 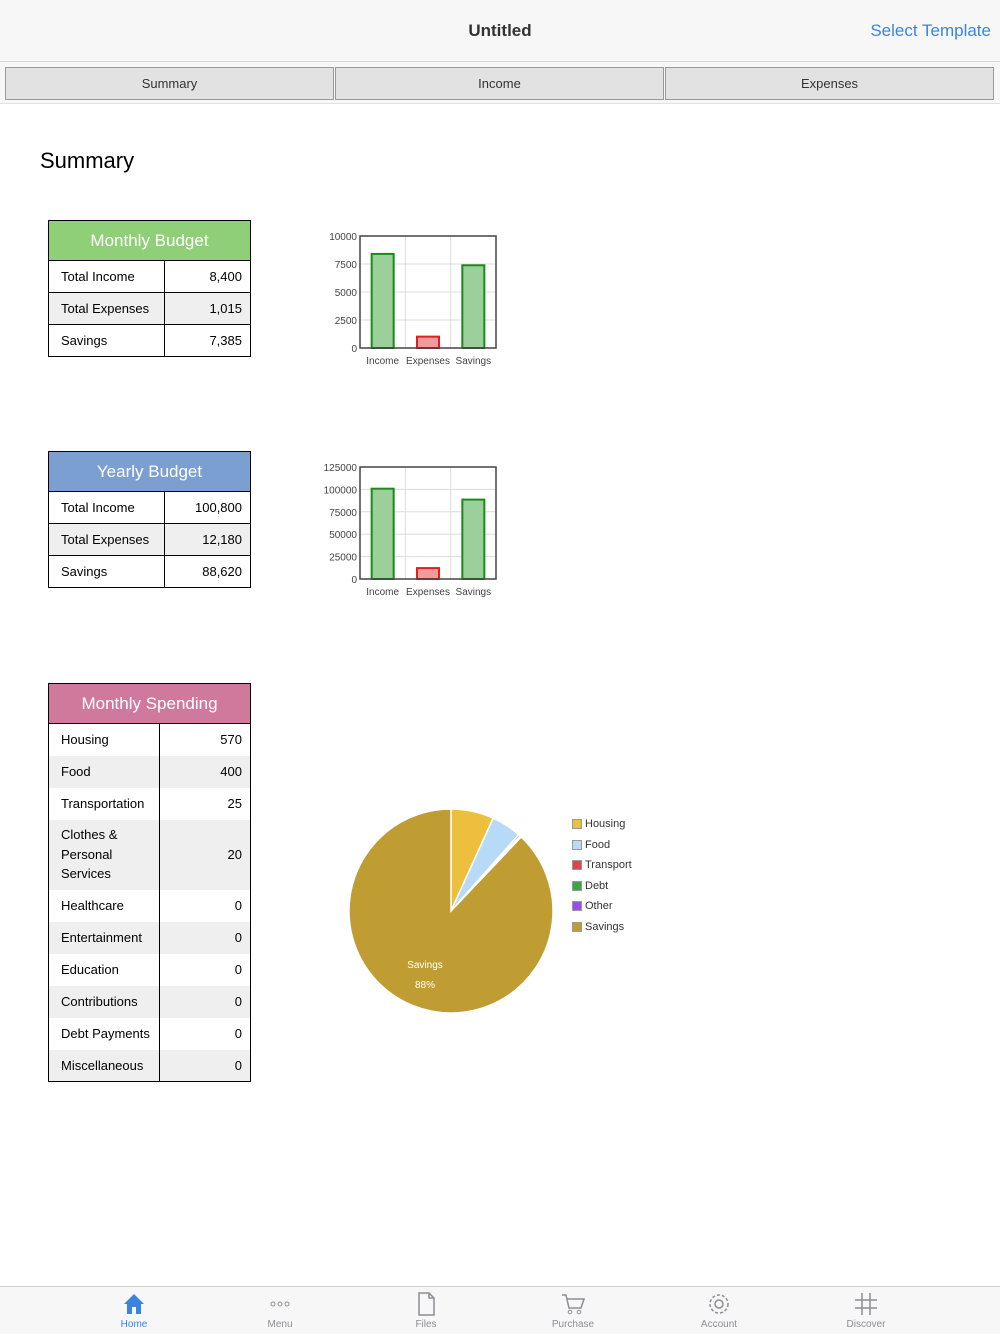 What do you see at coordinates (597, 885) in the screenshot?
I see `legend-label: Debt` at bounding box center [597, 885].